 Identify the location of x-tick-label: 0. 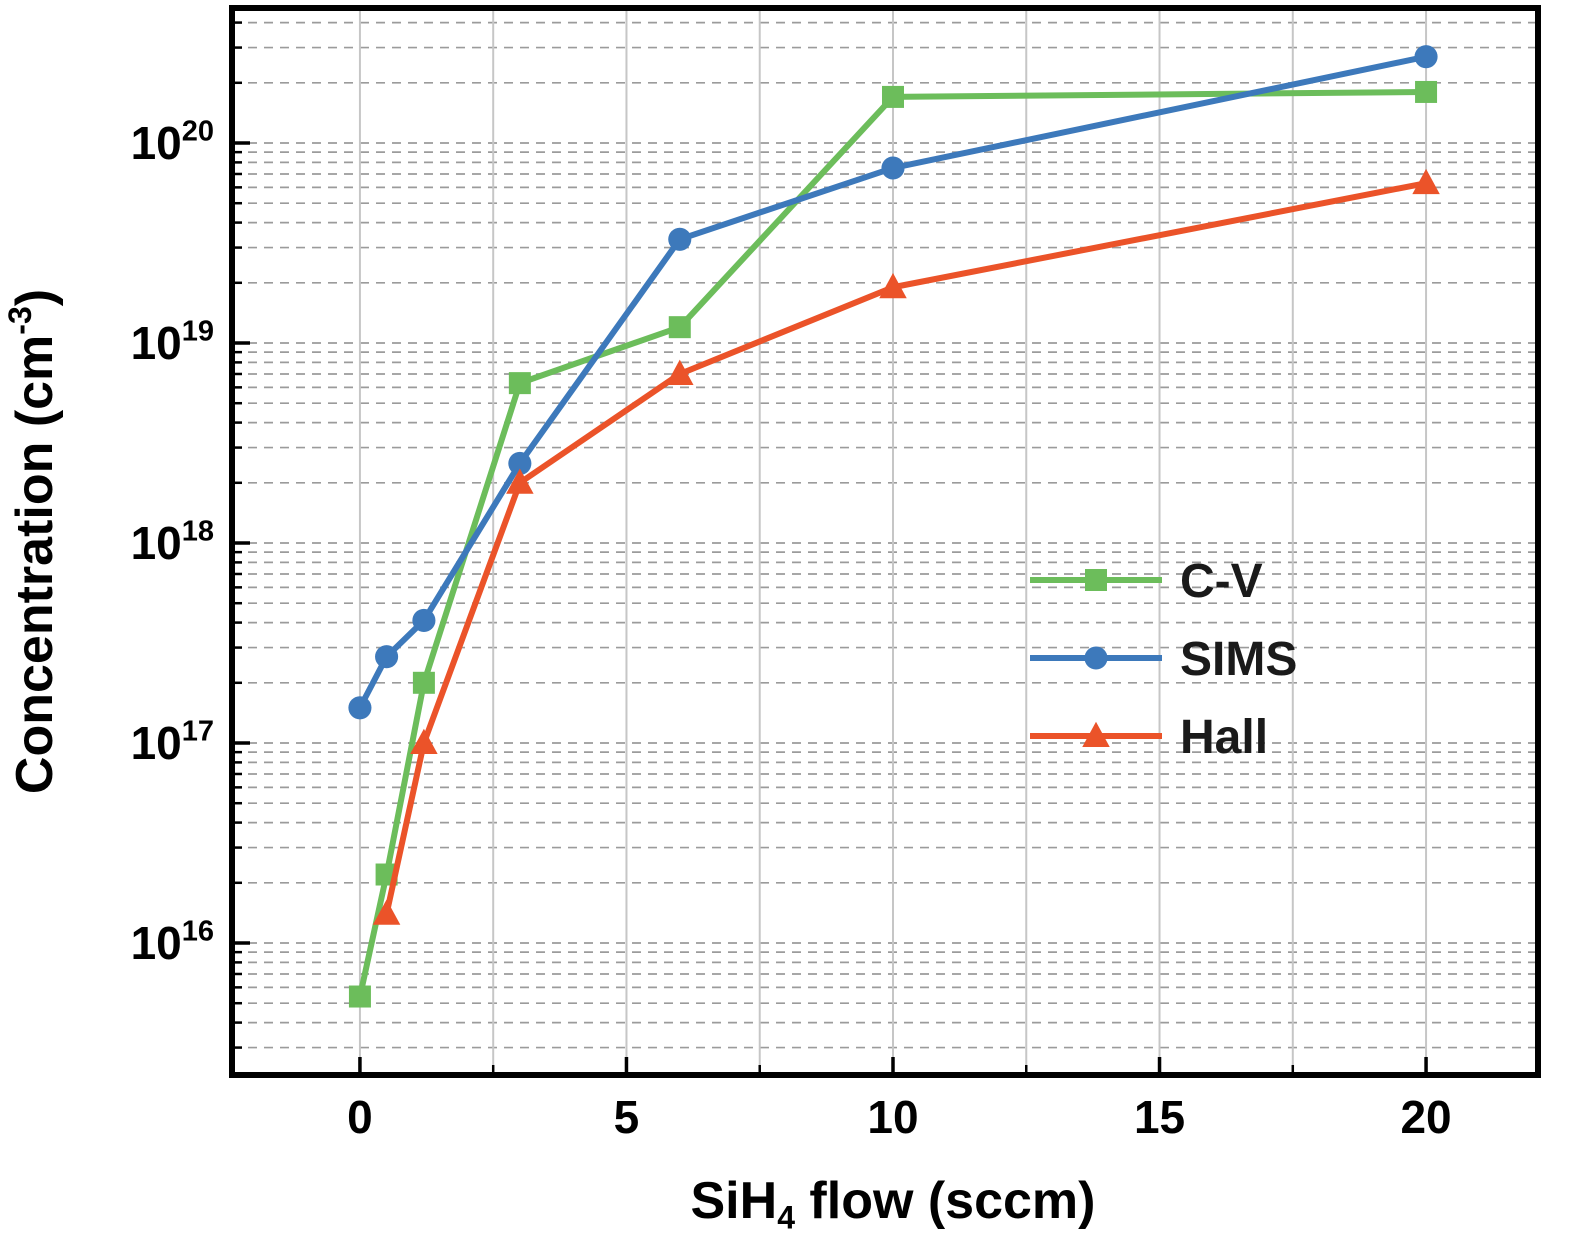
(360, 1117).